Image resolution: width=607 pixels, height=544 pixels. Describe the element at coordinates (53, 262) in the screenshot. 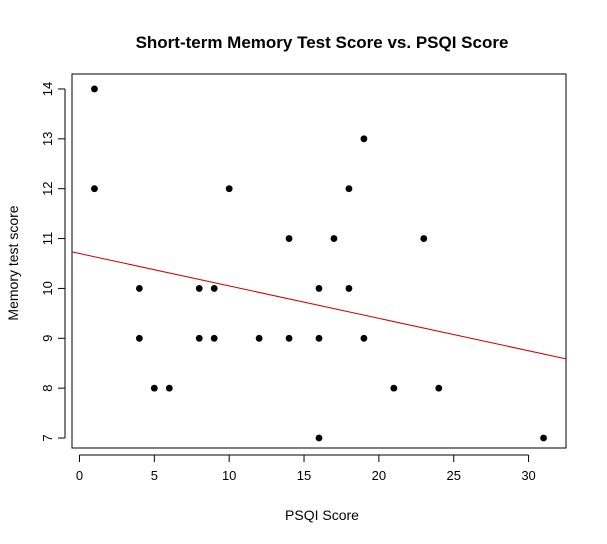

I see `y-axis: 7 8 9 10 11 12 13 14` at that location.